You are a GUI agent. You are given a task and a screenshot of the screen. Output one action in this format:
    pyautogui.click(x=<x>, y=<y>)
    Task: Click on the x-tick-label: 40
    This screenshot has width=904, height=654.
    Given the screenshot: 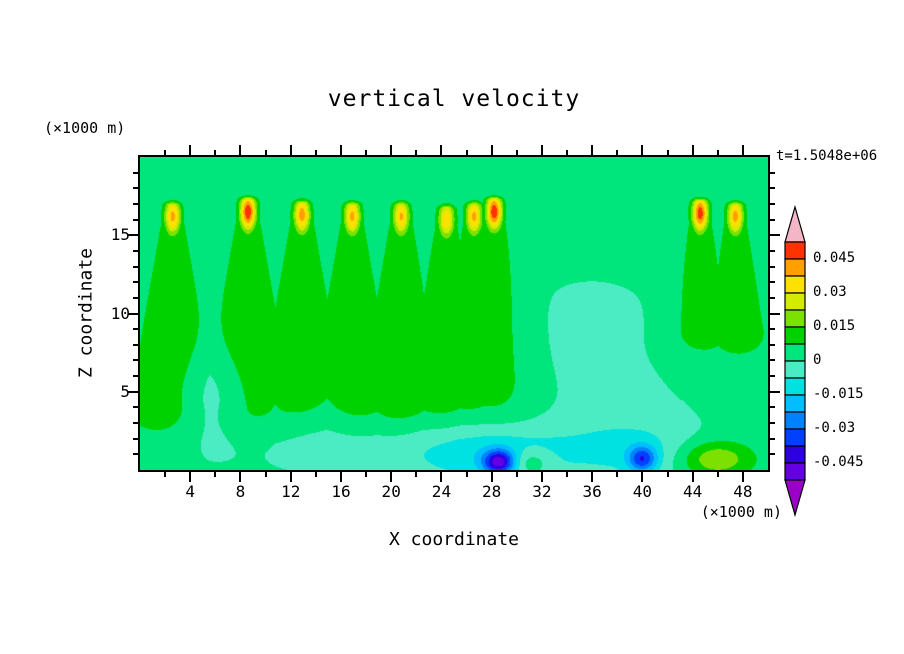 What is the action you would take?
    pyautogui.click(x=642, y=491)
    